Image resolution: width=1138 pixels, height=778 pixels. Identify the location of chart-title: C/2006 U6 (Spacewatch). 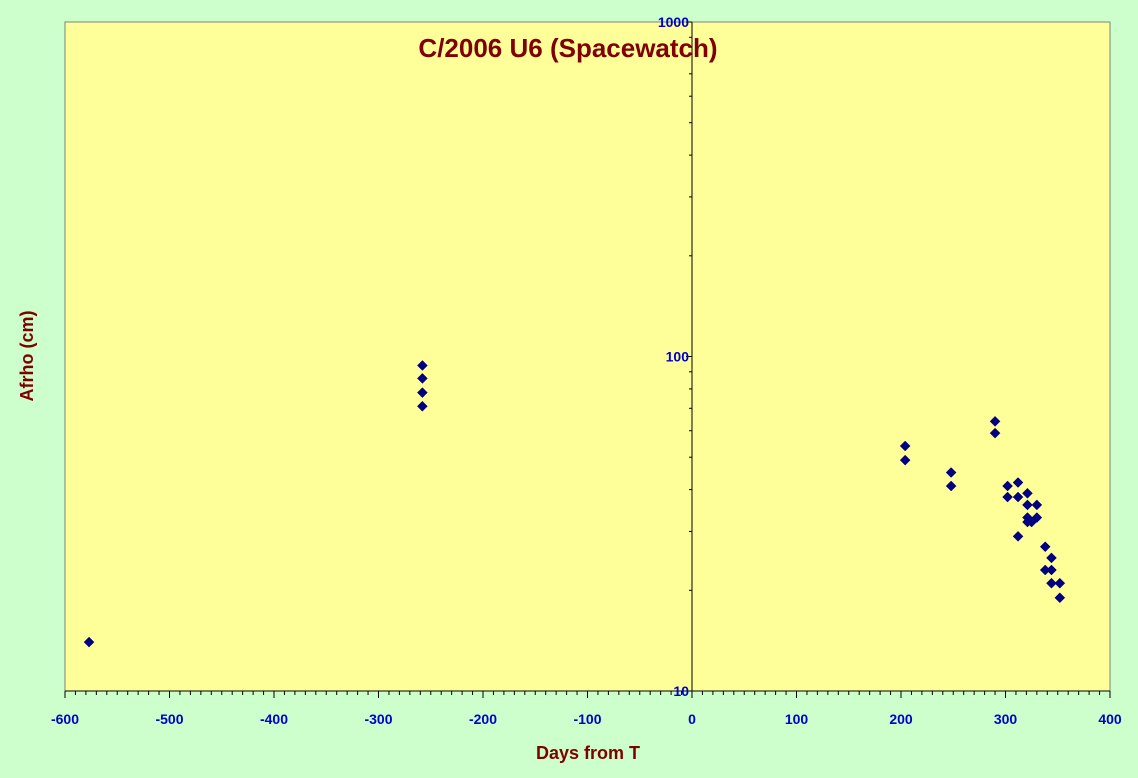
(567, 48).